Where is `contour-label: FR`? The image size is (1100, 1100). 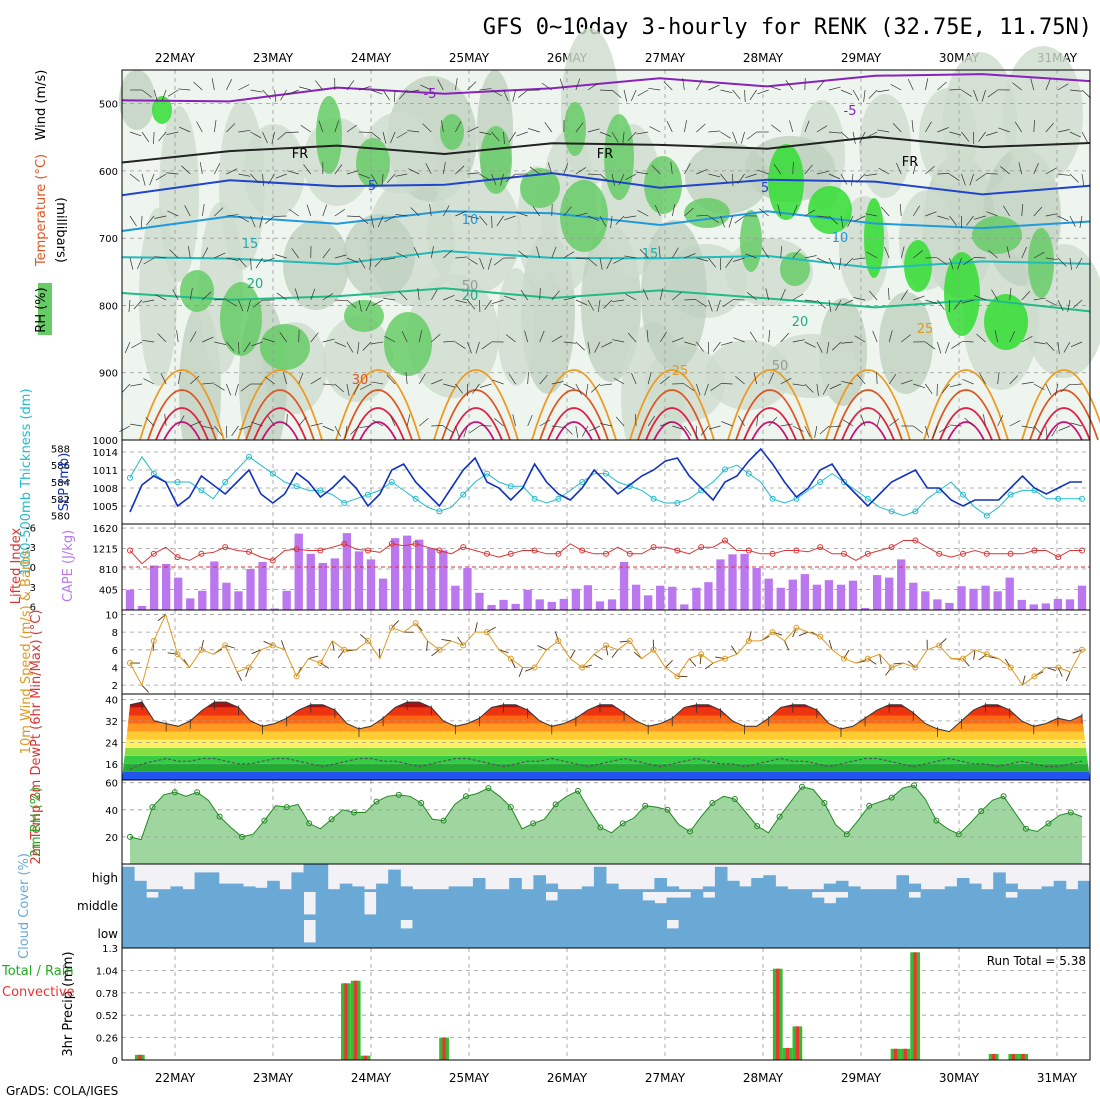
contour-label: FR is located at coordinates (300, 154).